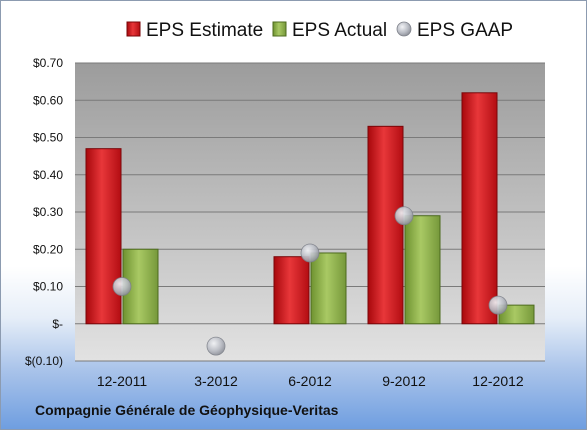  I want to click on y-tick-label: $0.30, so click(48, 212).